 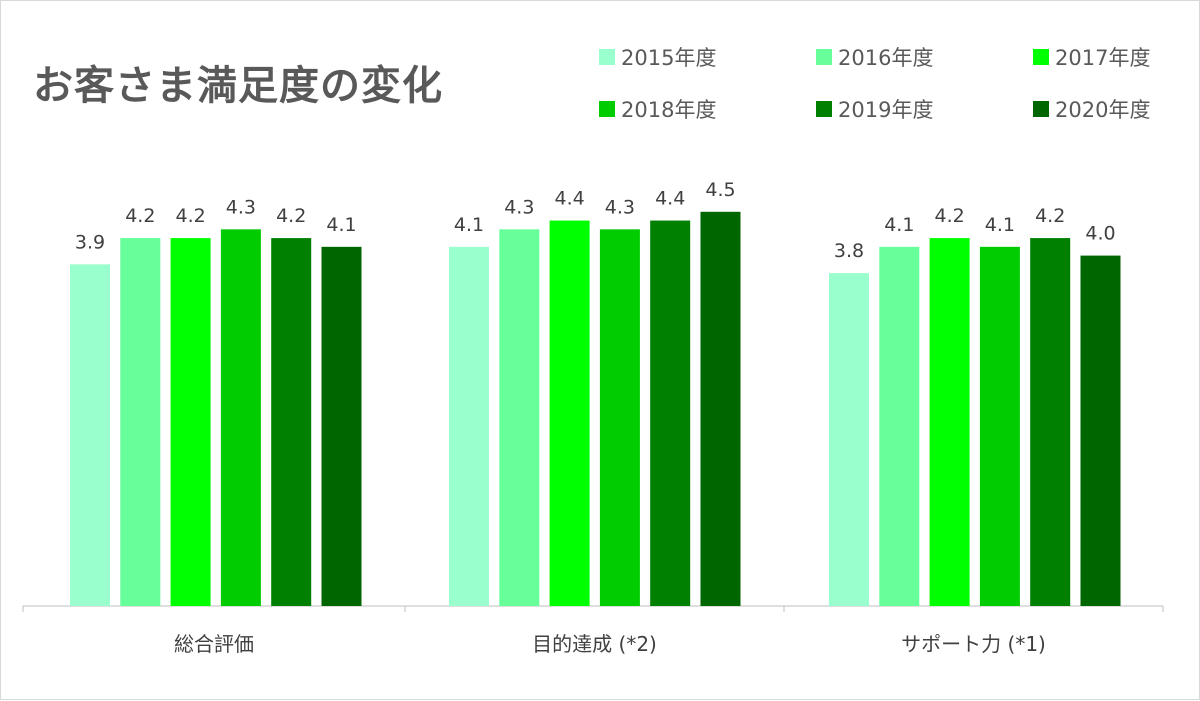 I want to click on legend-item: 2017年度, so click(x=1091, y=57).